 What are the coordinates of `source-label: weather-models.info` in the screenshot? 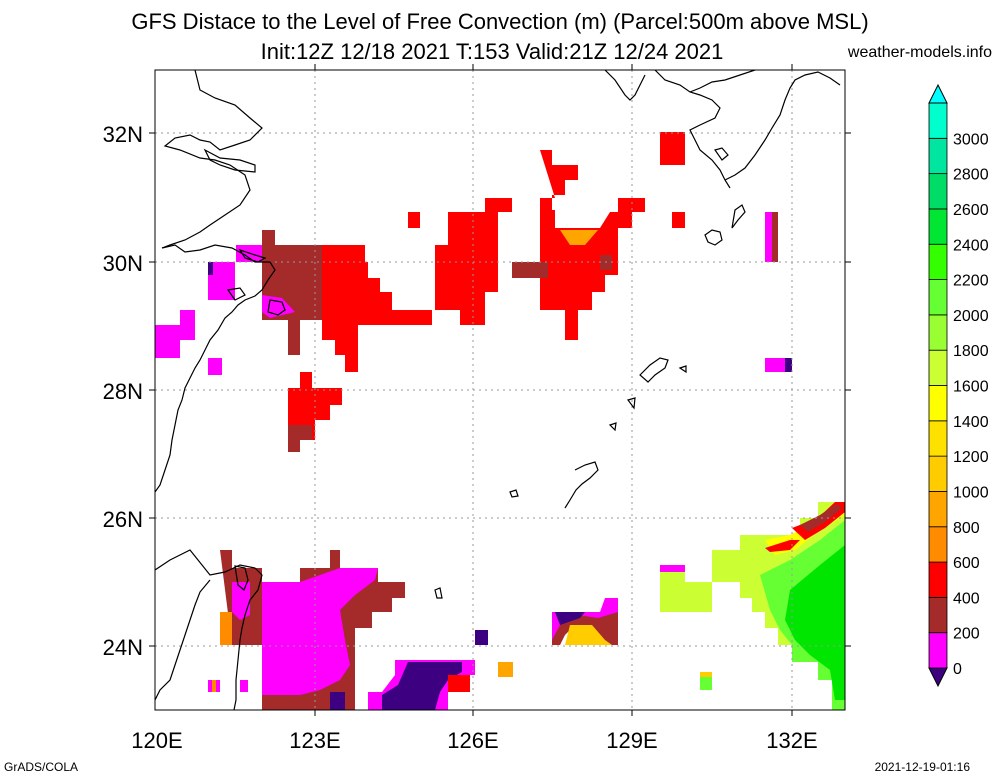 It's located at (919, 52).